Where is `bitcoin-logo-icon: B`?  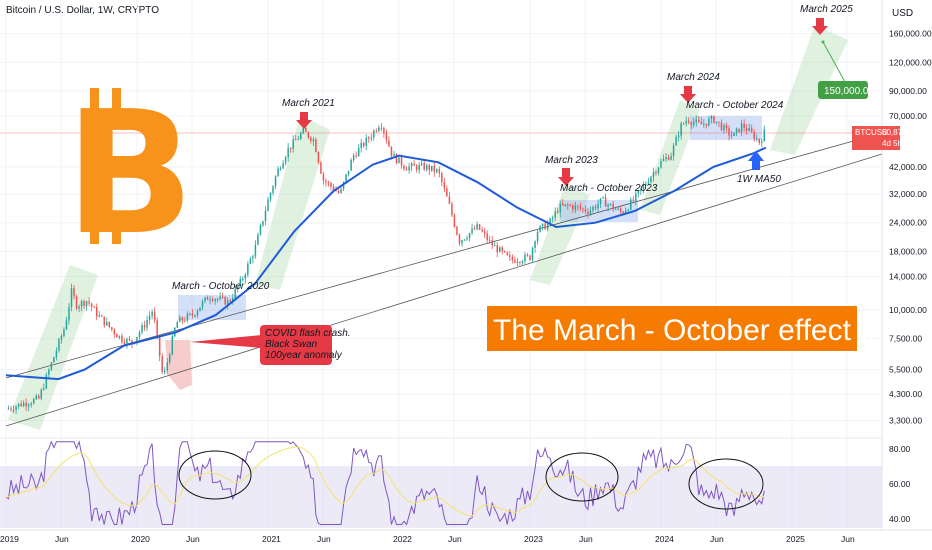
bitcoin-logo-icon: B is located at coordinates (130, 174).